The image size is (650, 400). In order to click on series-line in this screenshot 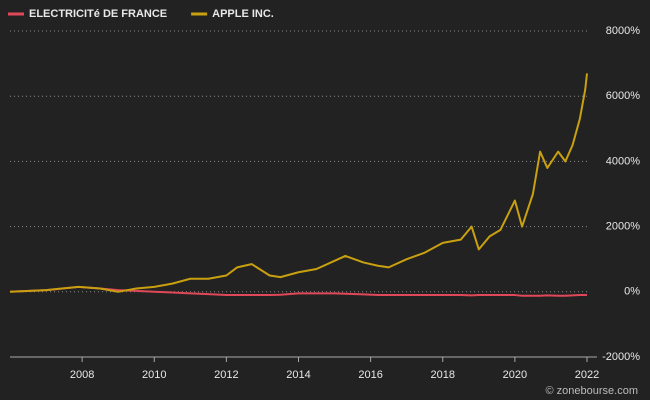, I will do `click(298, 291)`.